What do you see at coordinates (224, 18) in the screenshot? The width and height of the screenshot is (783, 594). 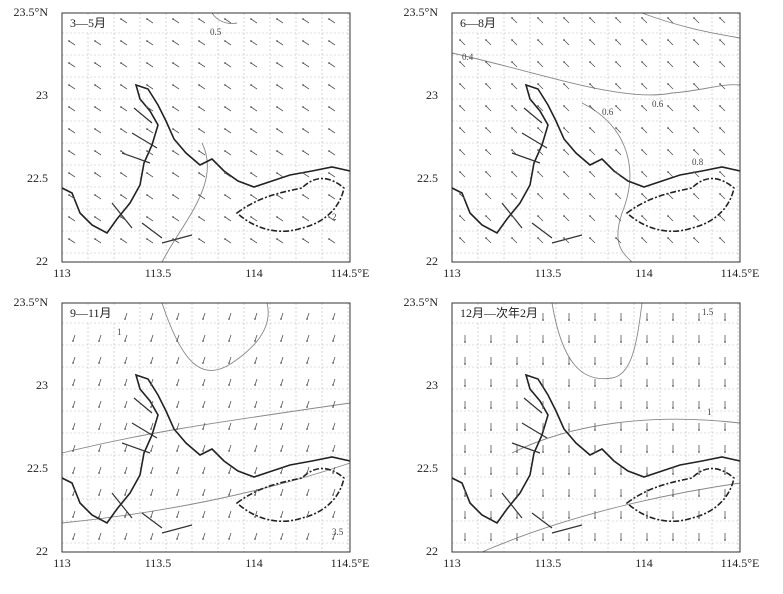 I see `contour-line` at bounding box center [224, 18].